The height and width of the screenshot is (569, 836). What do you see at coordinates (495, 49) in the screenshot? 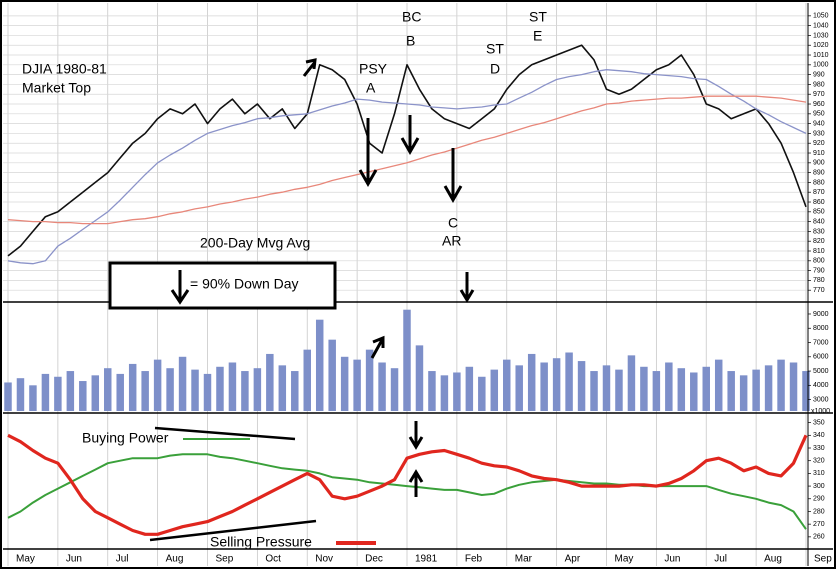
I see `annotation: ST` at bounding box center [495, 49].